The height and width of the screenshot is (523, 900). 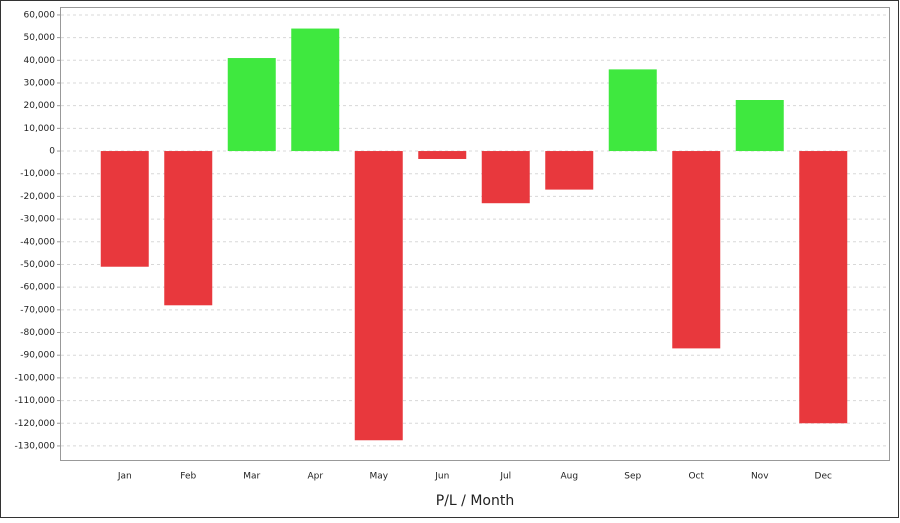 I want to click on y-tick-label: -20,000, so click(x=37, y=197).